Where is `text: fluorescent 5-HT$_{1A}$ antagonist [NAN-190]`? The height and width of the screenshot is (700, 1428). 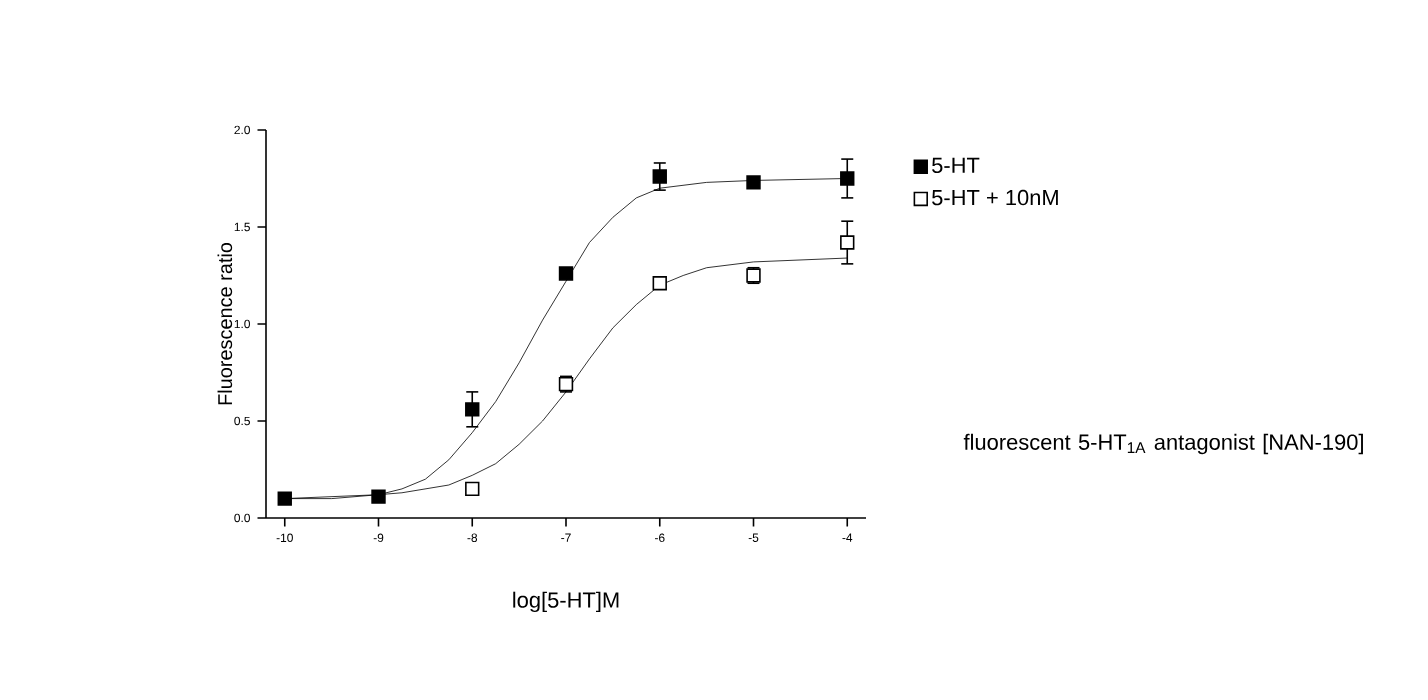 text: fluorescent 5-HT$_{1A}$ antagonist [NAN-190] is located at coordinates (1163, 444).